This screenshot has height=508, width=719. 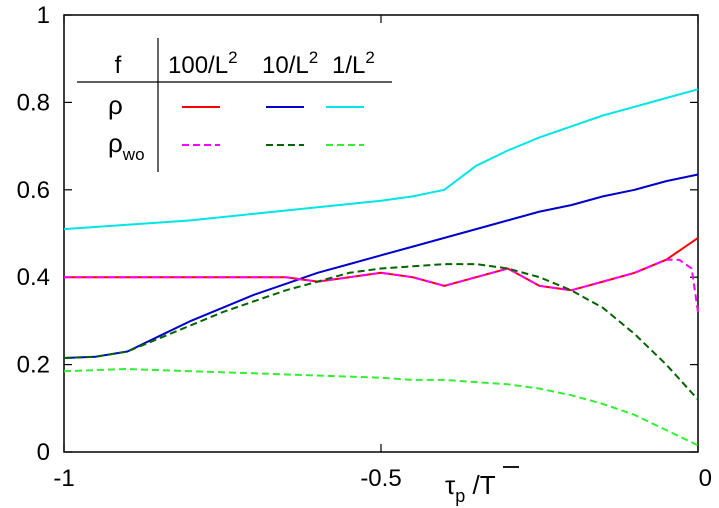 I want to click on y-tick-label: 0.4, so click(x=33, y=277).